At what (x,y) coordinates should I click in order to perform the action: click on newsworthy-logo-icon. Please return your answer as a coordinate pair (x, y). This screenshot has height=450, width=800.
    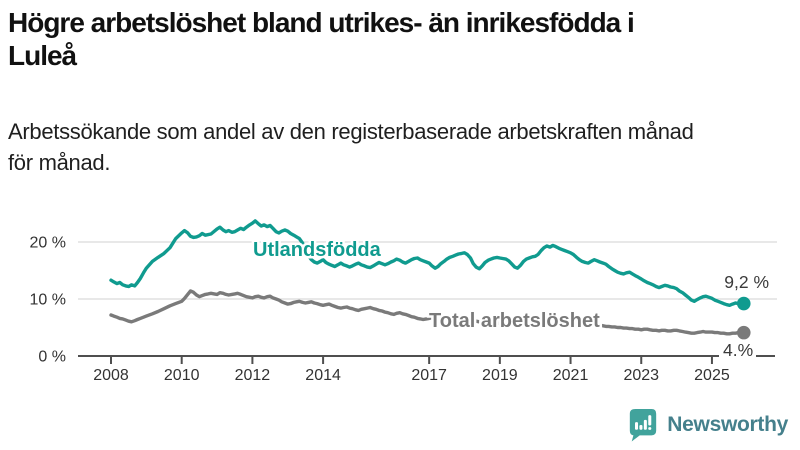
    Looking at the image, I should click on (643, 425).